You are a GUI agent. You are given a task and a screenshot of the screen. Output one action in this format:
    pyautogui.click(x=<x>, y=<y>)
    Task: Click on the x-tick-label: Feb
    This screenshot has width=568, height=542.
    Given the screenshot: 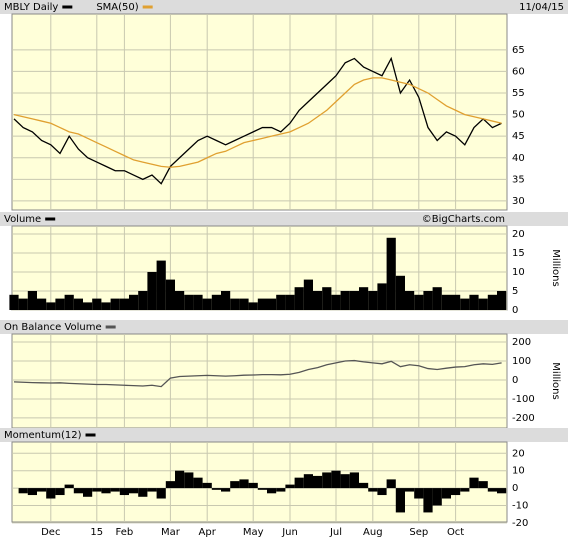 What is the action you would take?
    pyautogui.click(x=125, y=532)
    